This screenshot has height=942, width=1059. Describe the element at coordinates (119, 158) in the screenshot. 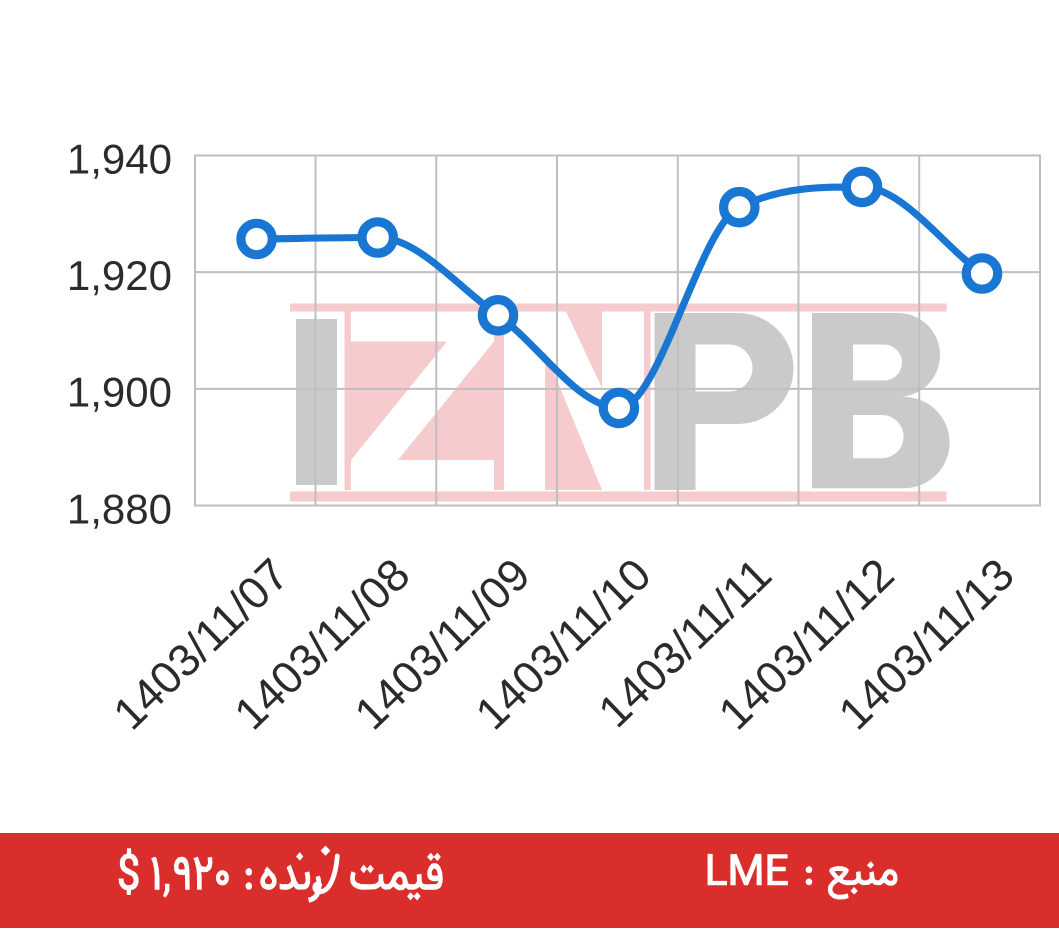

I see `svg-text: 1,940` at that location.